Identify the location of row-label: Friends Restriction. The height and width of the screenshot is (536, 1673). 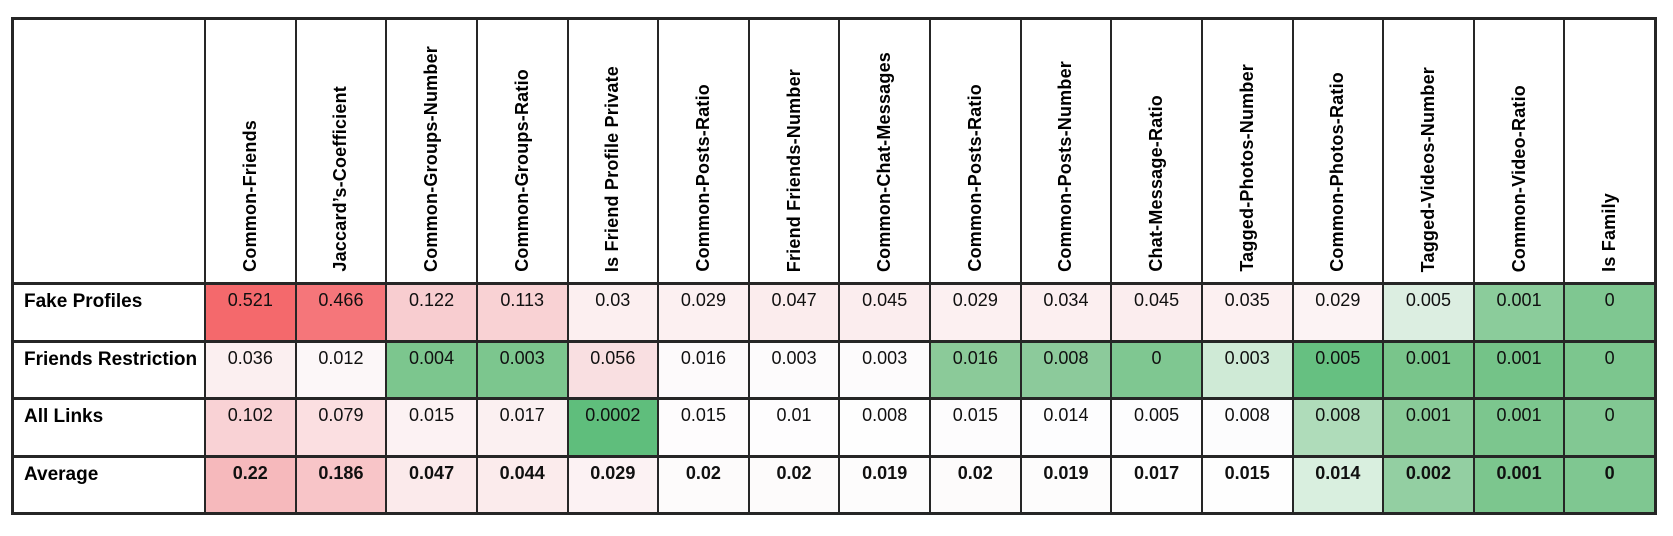
(109, 369).